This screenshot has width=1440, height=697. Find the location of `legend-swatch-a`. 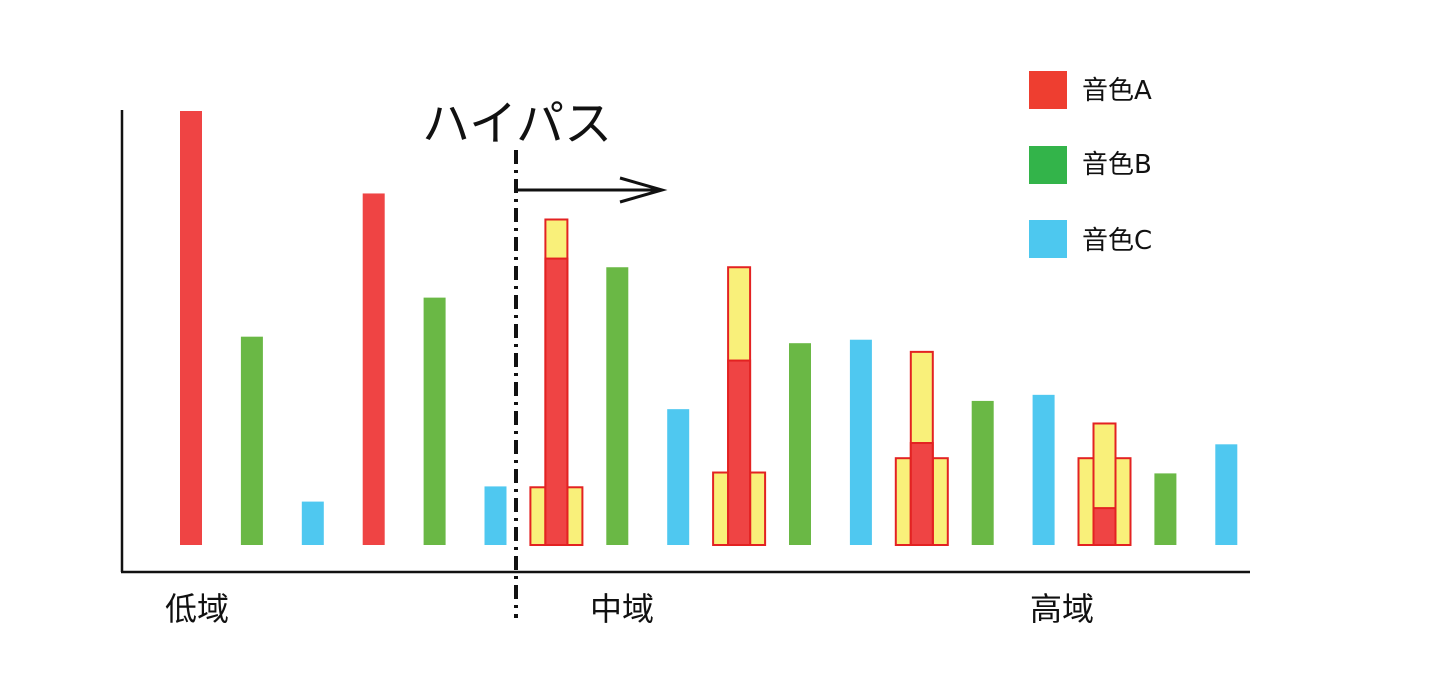

legend-swatch-a is located at coordinates (1048, 90).